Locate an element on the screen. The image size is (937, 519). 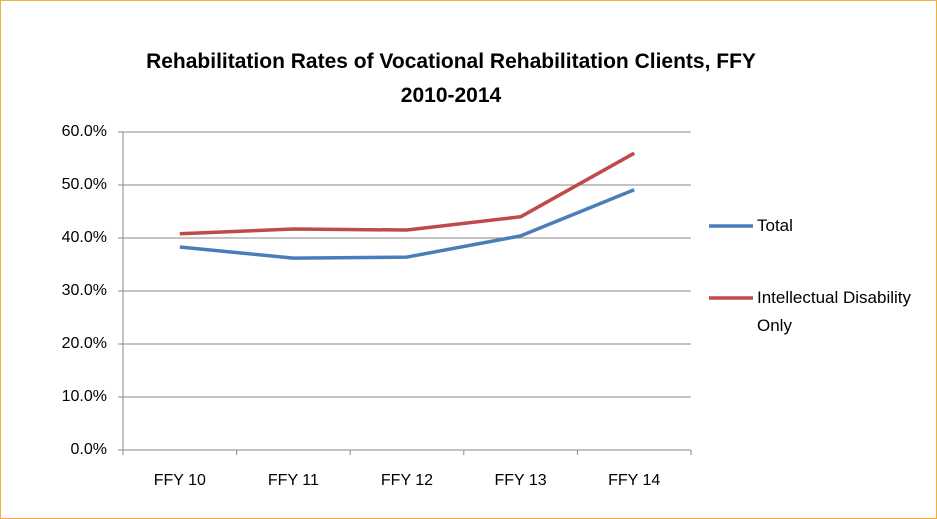
x-tick-label: FFY 13 is located at coordinates (521, 480).